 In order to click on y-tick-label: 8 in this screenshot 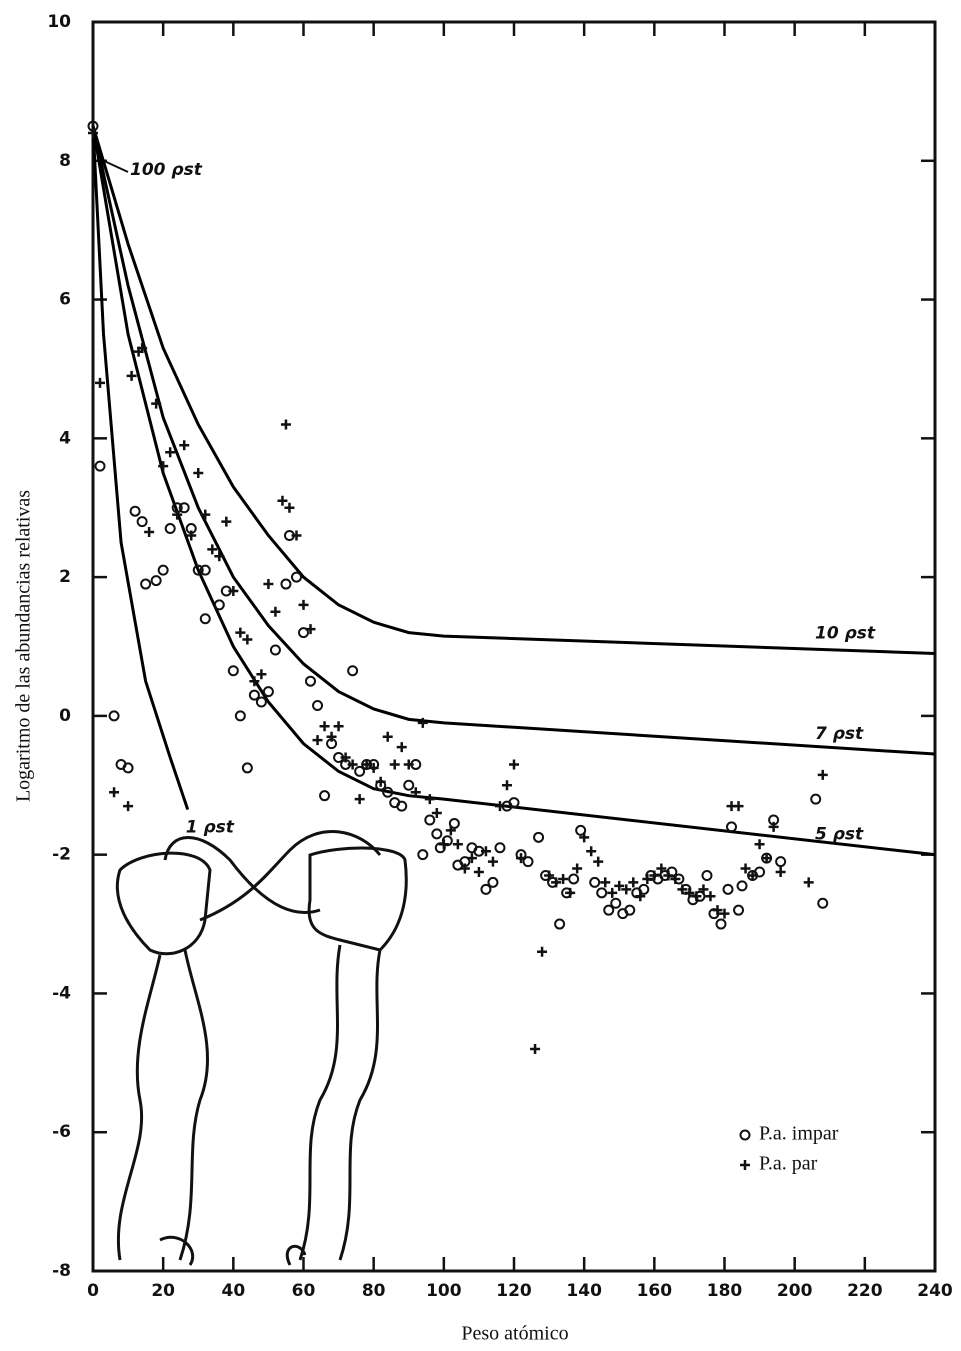, I will do `click(65, 161)`.